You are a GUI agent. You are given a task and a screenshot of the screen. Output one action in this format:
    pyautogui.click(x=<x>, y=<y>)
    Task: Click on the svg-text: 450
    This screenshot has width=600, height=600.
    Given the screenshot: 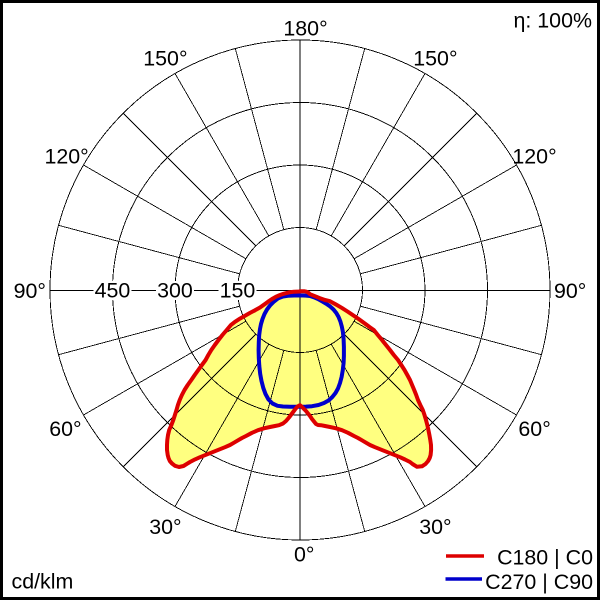 What is the action you would take?
    pyautogui.click(x=113, y=291)
    